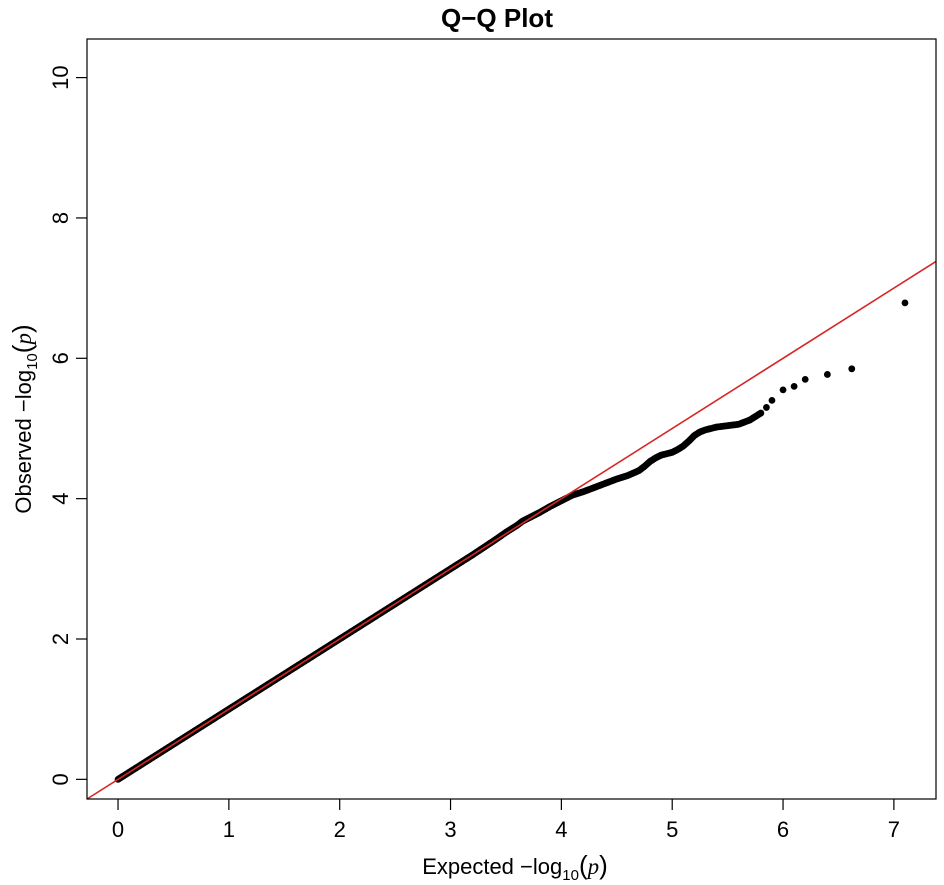  Describe the element at coordinates (60, 358) in the screenshot. I see `y-tick-label: 6` at that location.